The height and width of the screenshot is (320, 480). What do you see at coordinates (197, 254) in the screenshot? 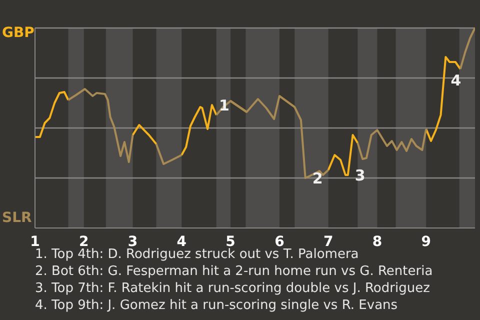
I see `text: 1. Top 4th: D. Rodriguez struck out vs T. Palomera` at bounding box center [197, 254].